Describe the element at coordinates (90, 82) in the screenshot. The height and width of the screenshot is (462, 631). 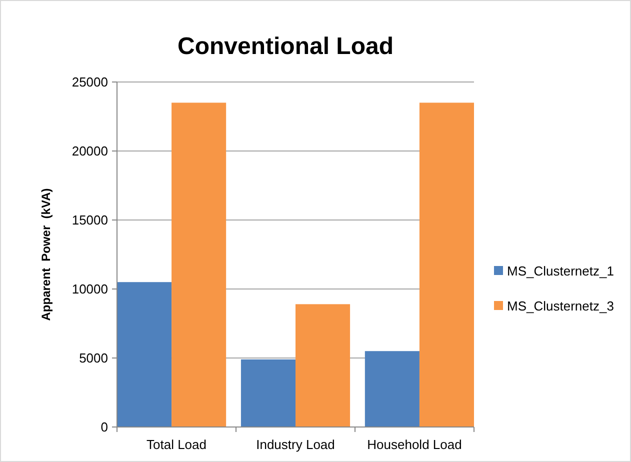
I see `y-tick-label: 25000` at that location.